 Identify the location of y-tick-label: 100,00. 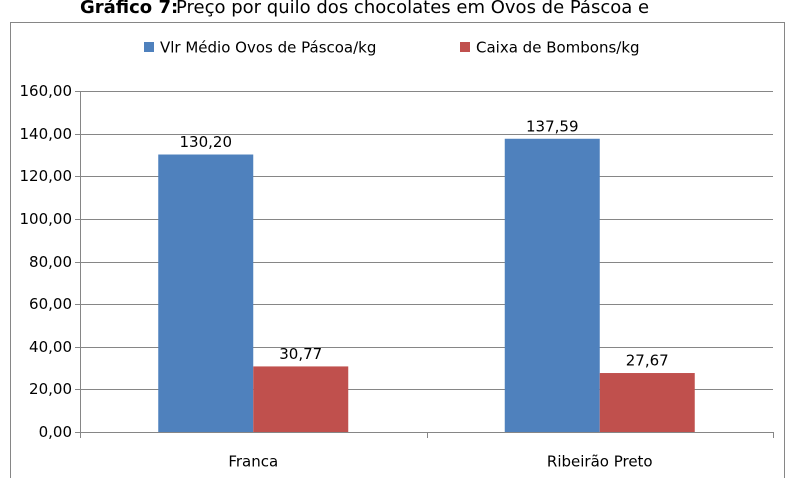
(46, 219).